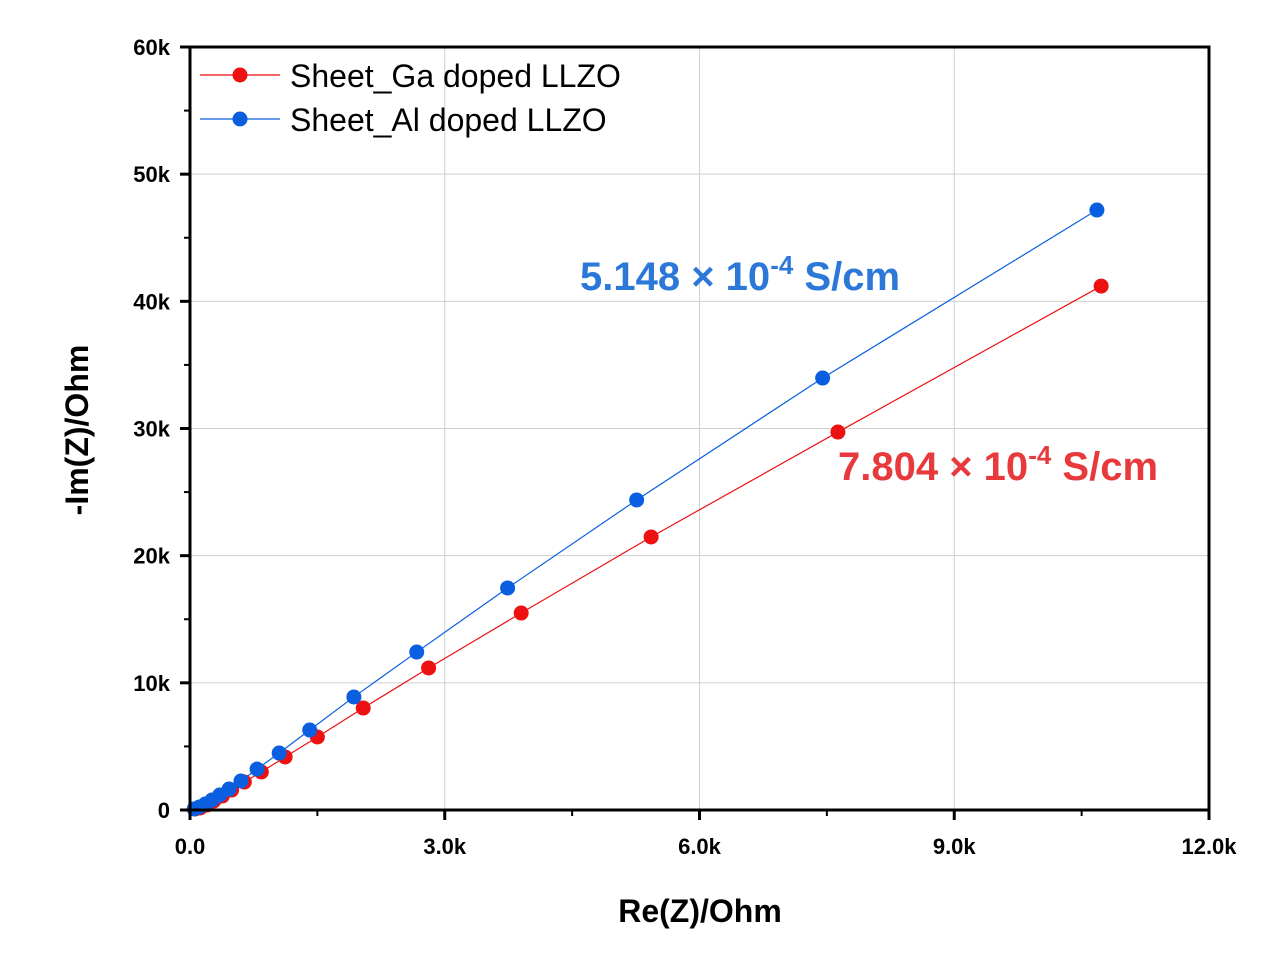 This screenshot has height=957, width=1275. What do you see at coordinates (1040, 455) in the screenshot?
I see `annotation-ga-exponent: -4` at bounding box center [1040, 455].